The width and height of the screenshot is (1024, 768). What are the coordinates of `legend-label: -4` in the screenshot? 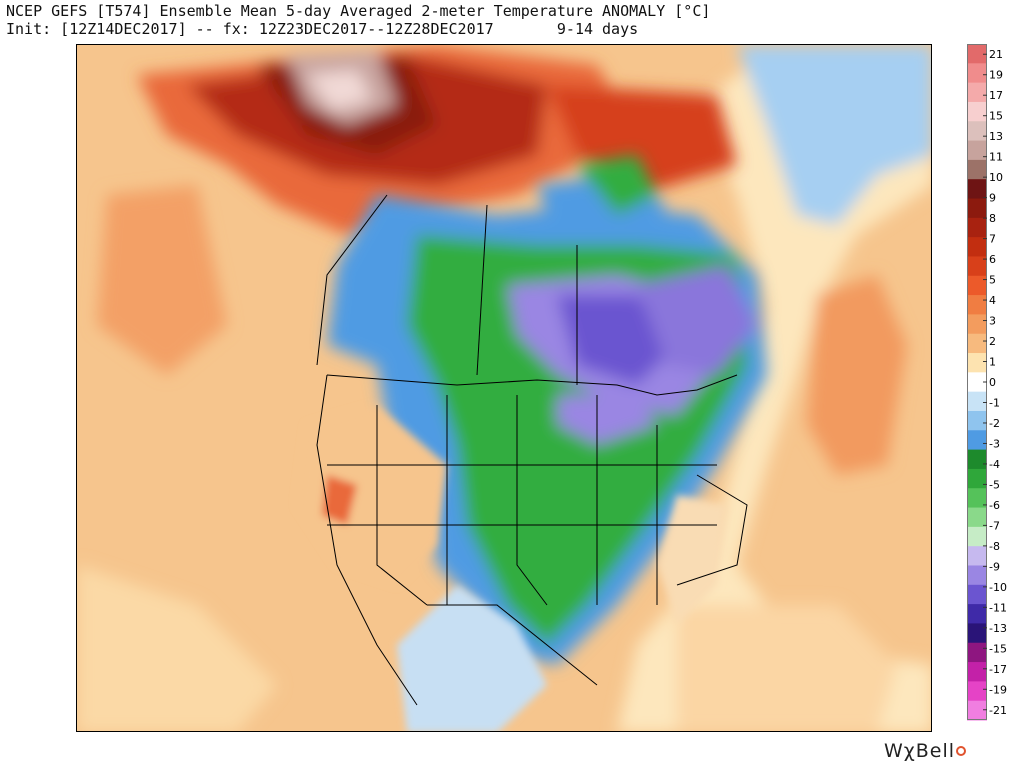 It's located at (994, 464).